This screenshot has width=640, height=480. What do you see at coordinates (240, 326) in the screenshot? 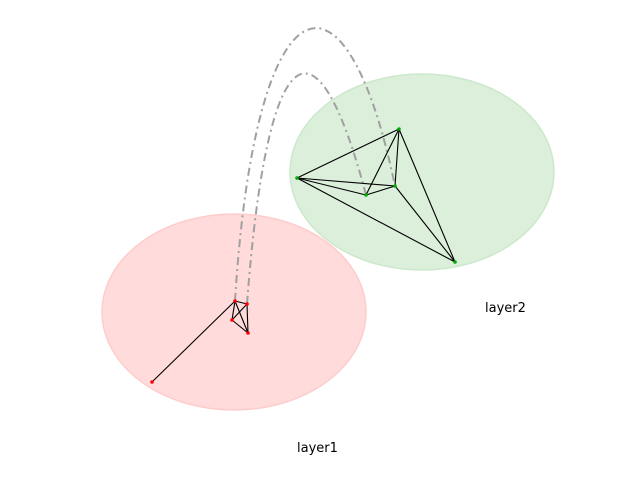
I see `layer1-edge-c-d` at bounding box center [240, 326].